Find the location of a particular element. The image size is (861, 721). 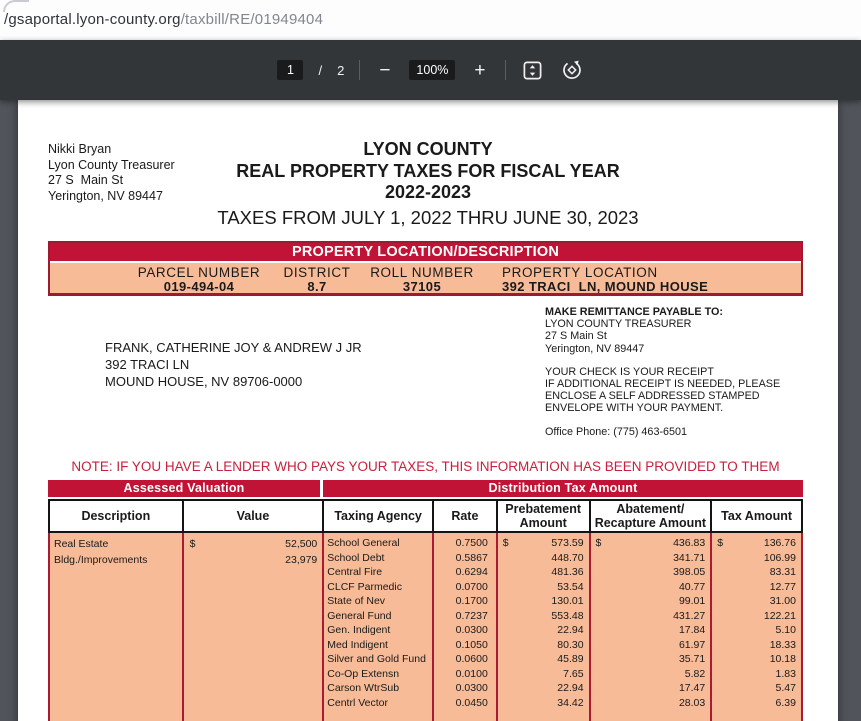

assessed-description: Real Estate is located at coordinates (81, 544).